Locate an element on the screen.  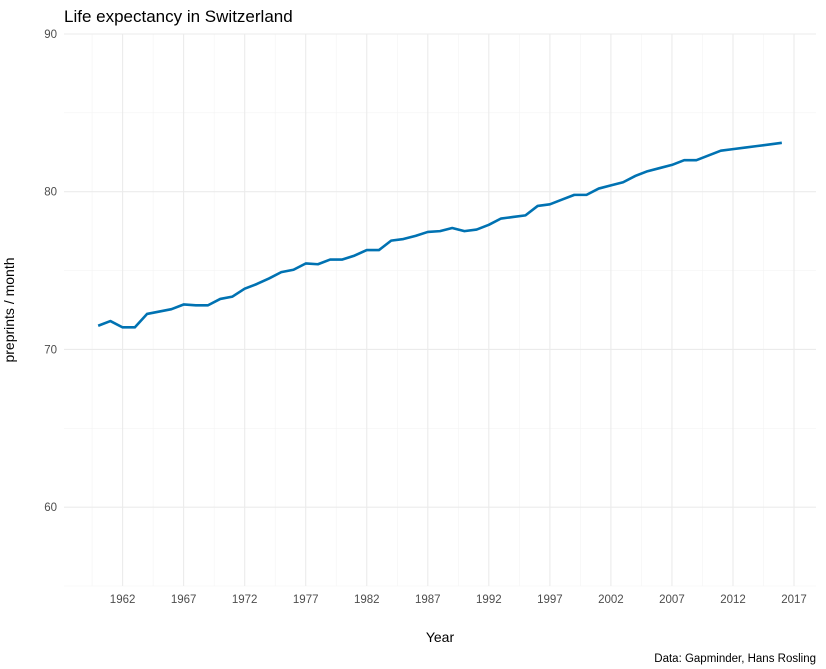
x-tick-label: 1982 is located at coordinates (367, 600).